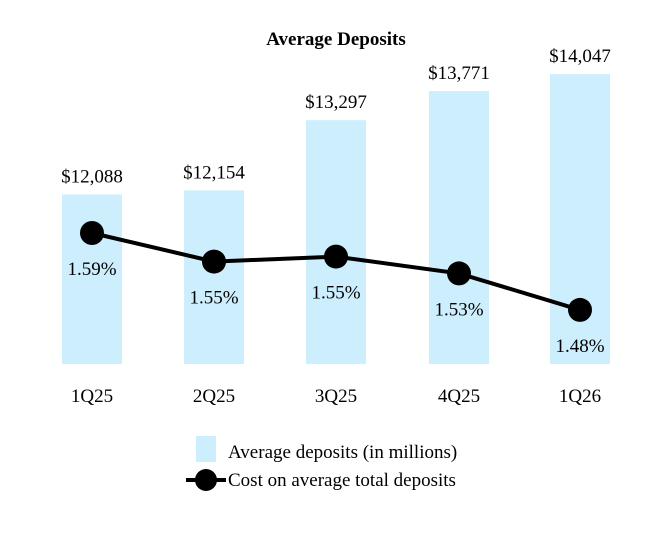 The height and width of the screenshot is (533, 672). Describe the element at coordinates (206, 480) in the screenshot. I see `legend-line-marker` at that location.